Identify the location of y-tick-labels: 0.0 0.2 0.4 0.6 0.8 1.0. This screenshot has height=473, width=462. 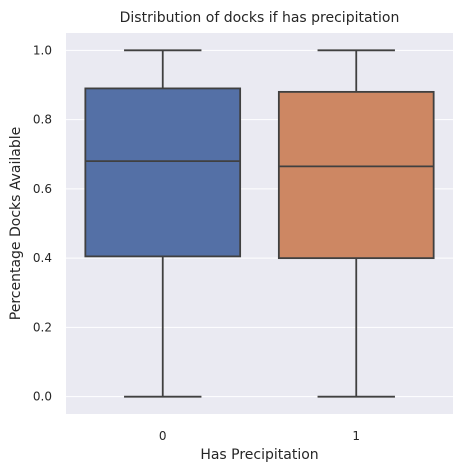
(42, 223).